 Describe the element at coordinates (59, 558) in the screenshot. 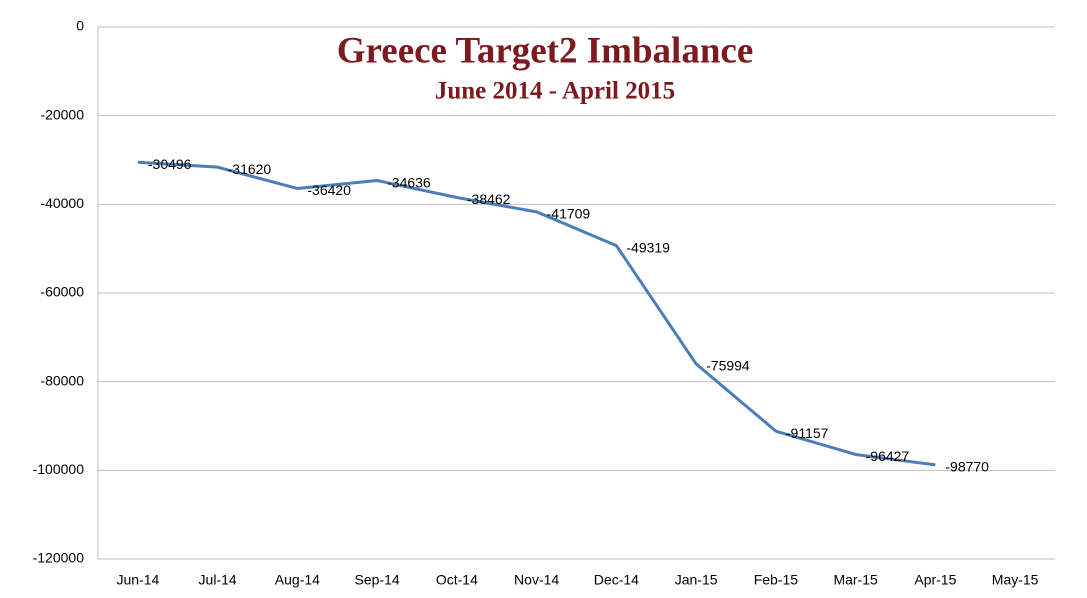

I see `y-tick-label: -120000` at that location.